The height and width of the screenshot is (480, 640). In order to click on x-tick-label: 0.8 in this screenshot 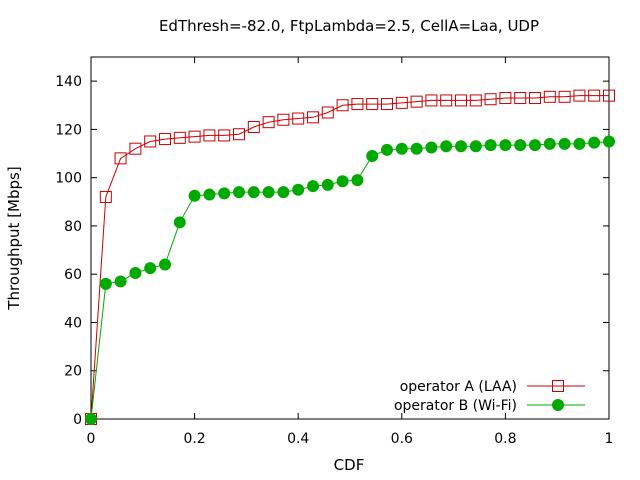, I will do `click(505, 439)`.